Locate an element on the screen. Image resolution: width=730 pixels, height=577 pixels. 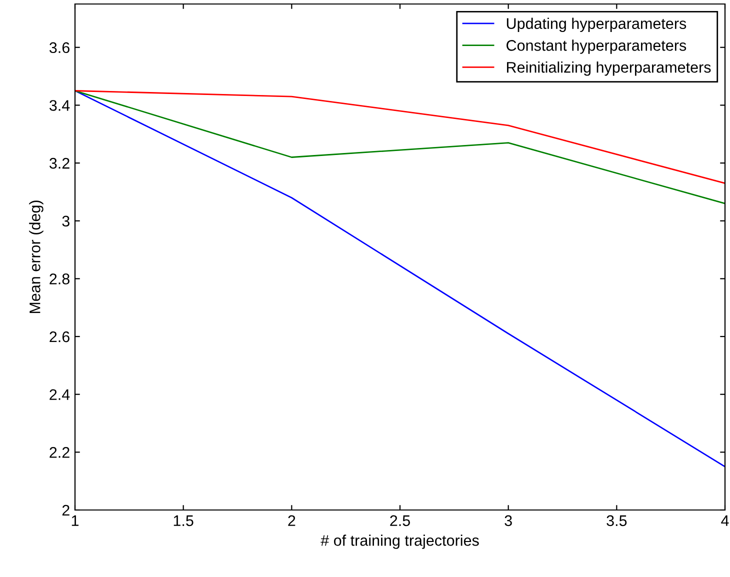
y-tick-label: 2.6 is located at coordinates (60, 336).